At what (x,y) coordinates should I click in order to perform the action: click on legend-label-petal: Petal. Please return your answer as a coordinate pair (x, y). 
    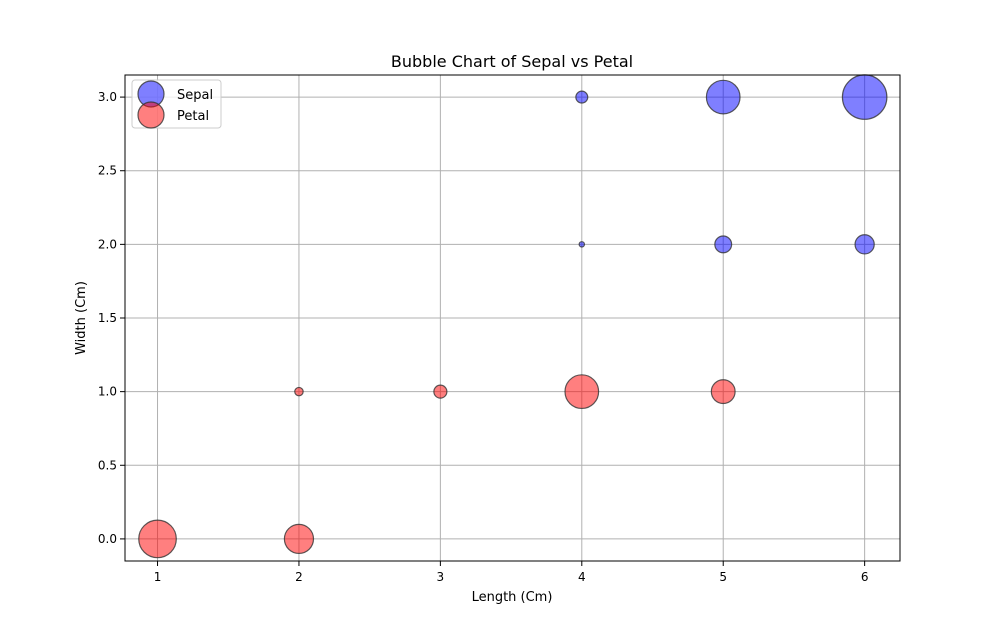
    Looking at the image, I should click on (193, 116).